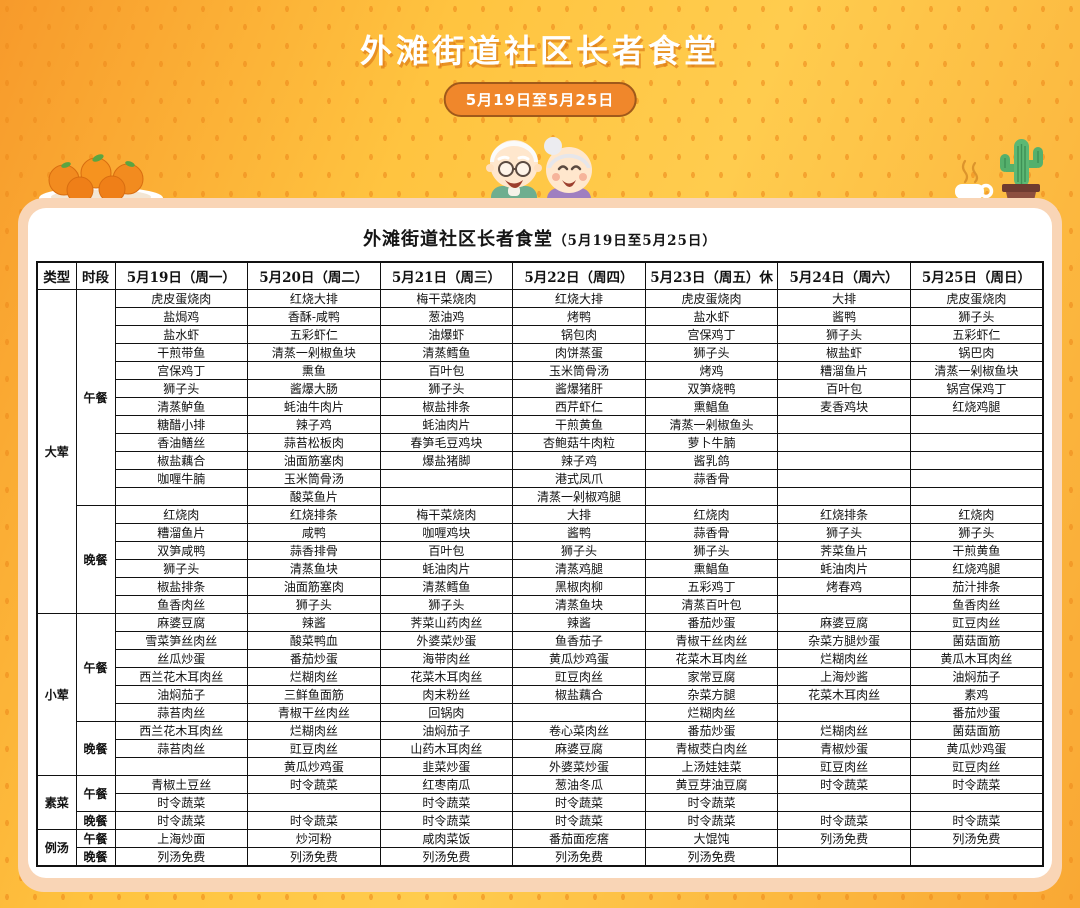 The width and height of the screenshot is (1080, 908). Describe the element at coordinates (540, 568) in the screenshot. I see `menu-row: 狮子头 清蒸鱼块 蚝油肉片 清蒸鸡腿 熏鲳鱼 蚝油肉片 红烧鸡腿` at that location.